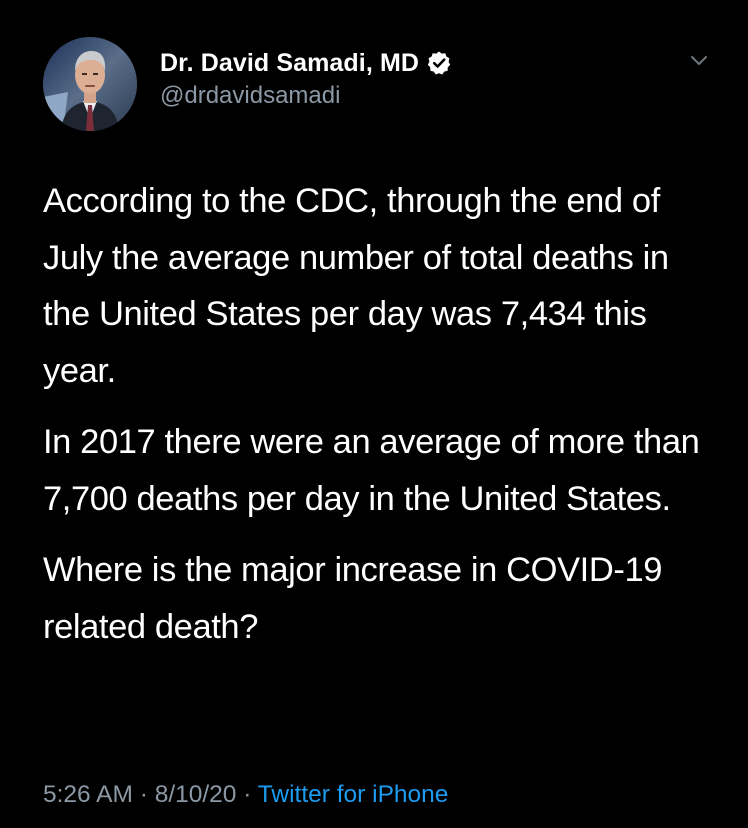  What do you see at coordinates (353, 794) in the screenshot?
I see `tweet-source-link: Twitter for iPhone` at bounding box center [353, 794].